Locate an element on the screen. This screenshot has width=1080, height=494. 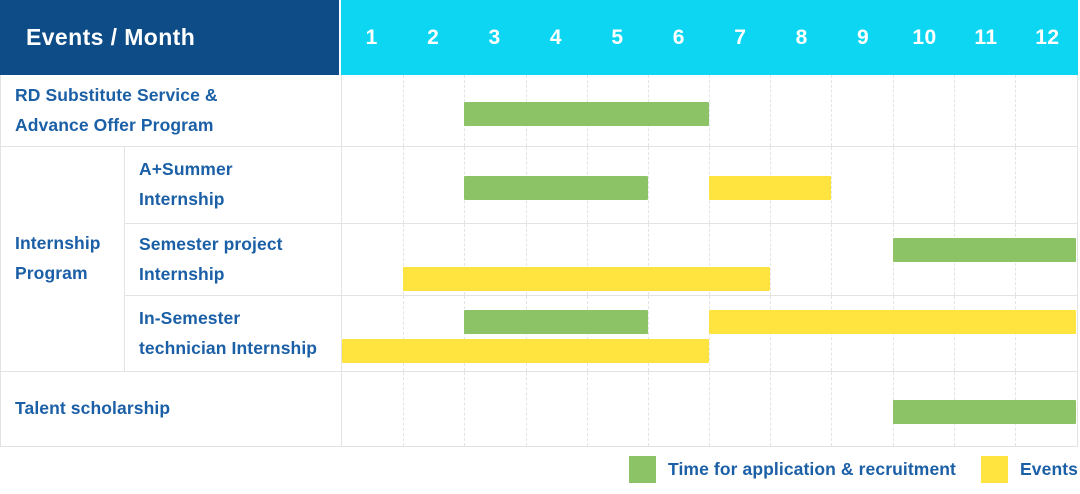
month-label: 5 is located at coordinates (617, 37).